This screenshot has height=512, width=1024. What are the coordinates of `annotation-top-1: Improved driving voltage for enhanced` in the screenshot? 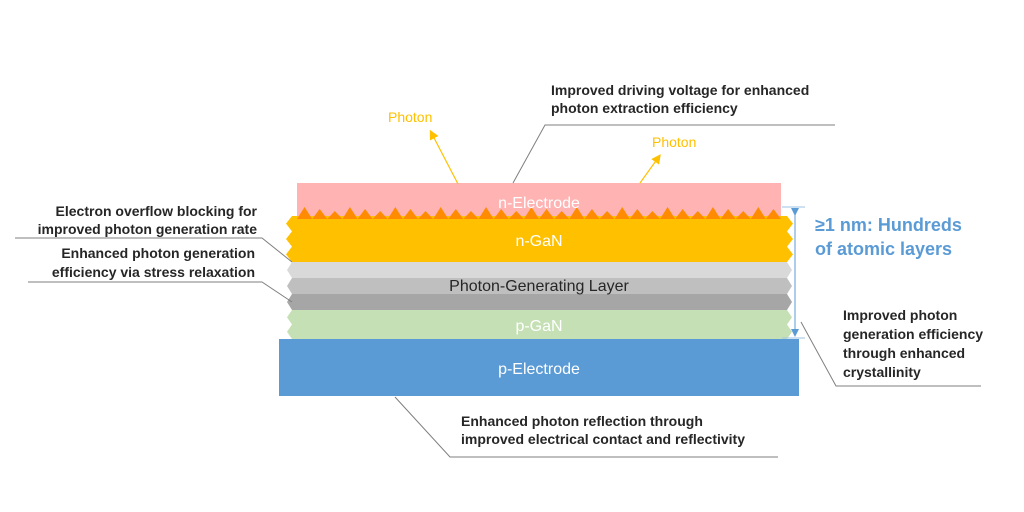 It's located at (680, 90).